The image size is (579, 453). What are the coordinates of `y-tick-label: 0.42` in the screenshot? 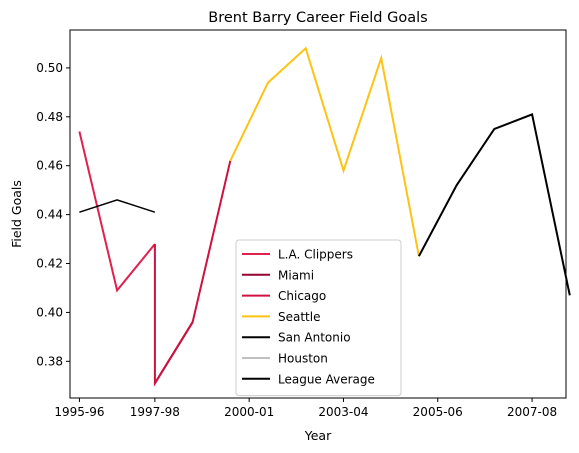 It's located at (49, 264).